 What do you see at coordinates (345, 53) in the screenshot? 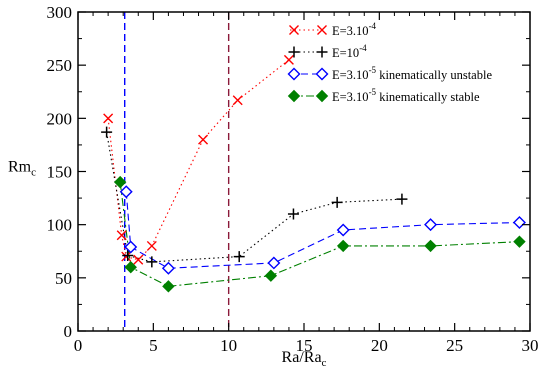
I see `legend-label-base: E=10` at bounding box center [345, 53].